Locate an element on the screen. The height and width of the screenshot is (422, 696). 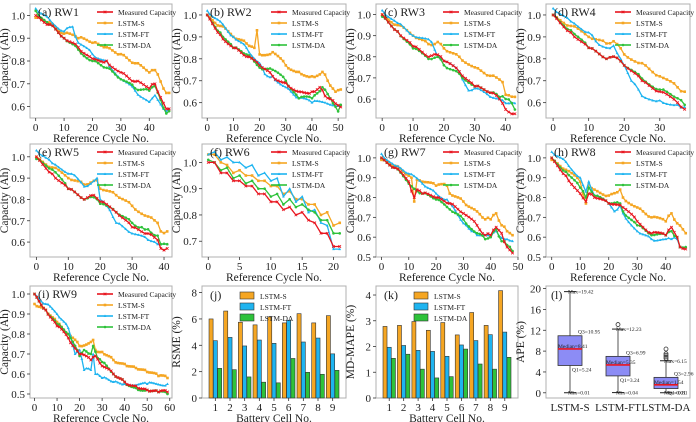
plot-frame is located at coordinates (274, 200).